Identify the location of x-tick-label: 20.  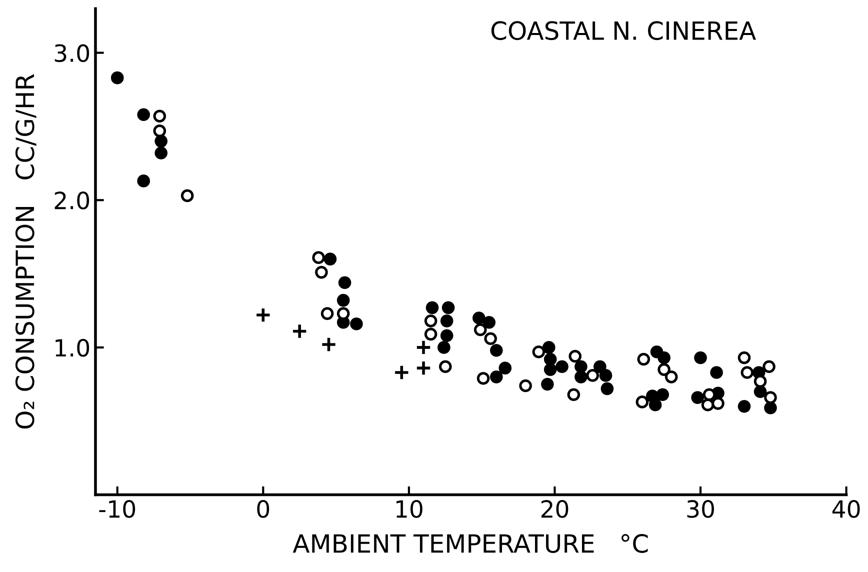
(554, 509).